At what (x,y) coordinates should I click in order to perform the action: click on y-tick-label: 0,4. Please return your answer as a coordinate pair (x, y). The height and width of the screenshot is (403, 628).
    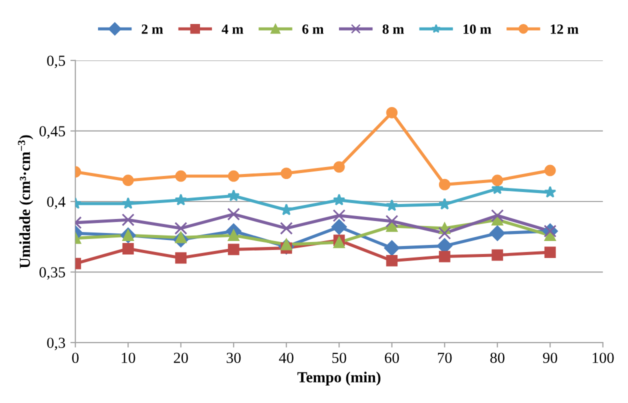
    Looking at the image, I should click on (56, 203).